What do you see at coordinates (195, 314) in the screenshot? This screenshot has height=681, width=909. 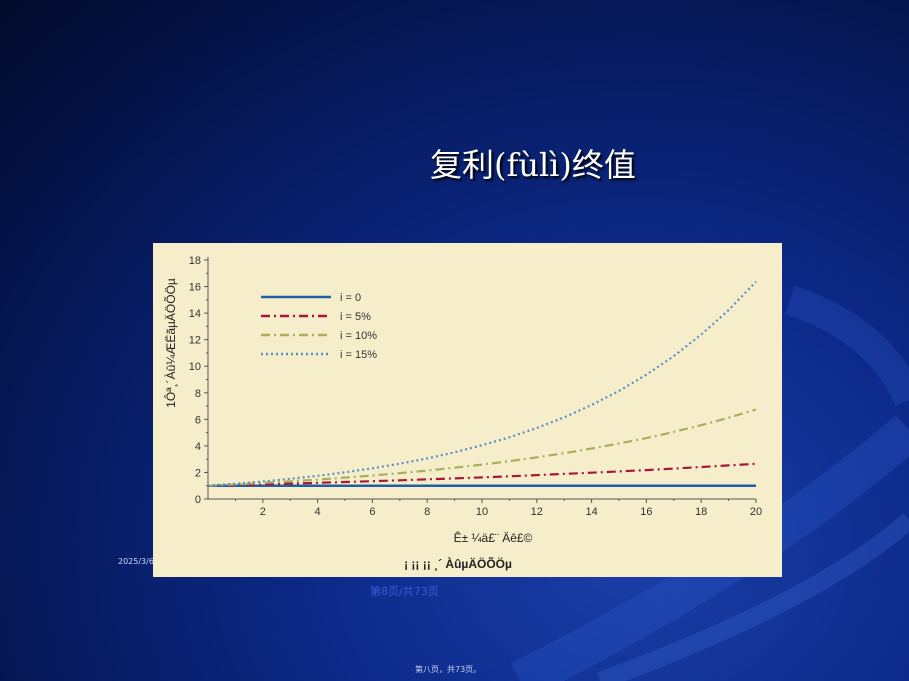 I see `y-tick-label: 14` at bounding box center [195, 314].